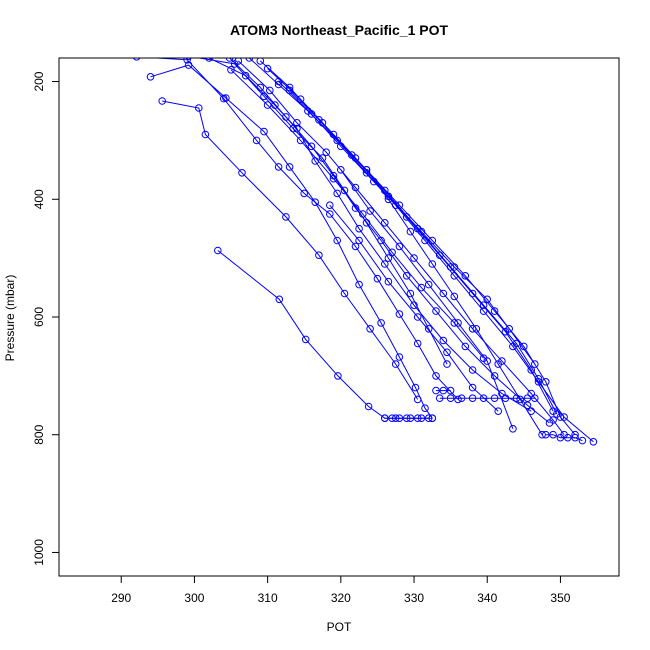 This screenshot has width=650, height=650. I want to click on series-line, so click(427, 299).